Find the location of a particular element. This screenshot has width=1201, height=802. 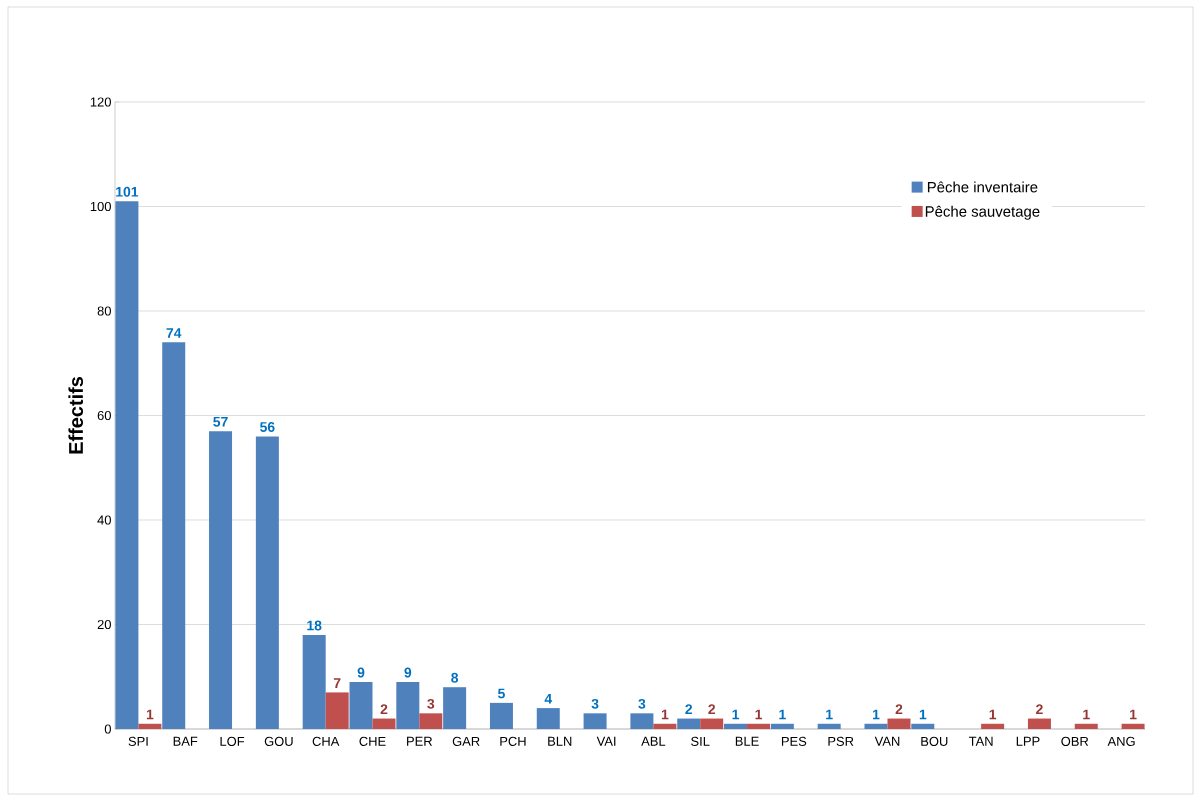

x-tick-label: VAI is located at coordinates (606, 741).